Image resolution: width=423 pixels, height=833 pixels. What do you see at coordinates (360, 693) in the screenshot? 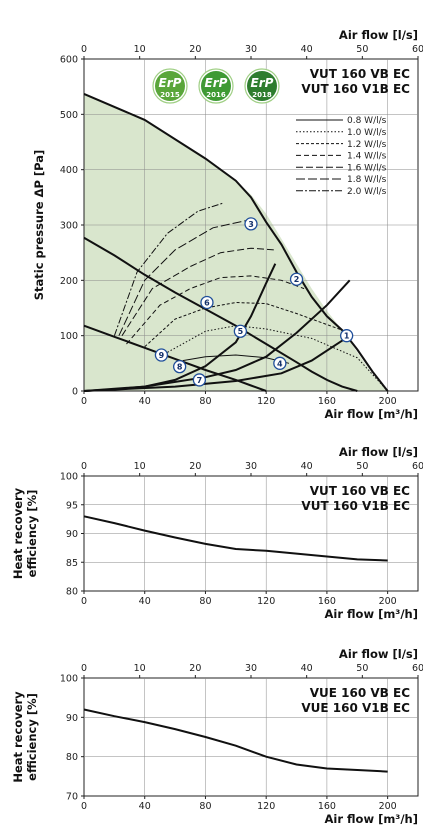
I see `model-title-line: VUE 160 VB EC` at bounding box center [360, 693].